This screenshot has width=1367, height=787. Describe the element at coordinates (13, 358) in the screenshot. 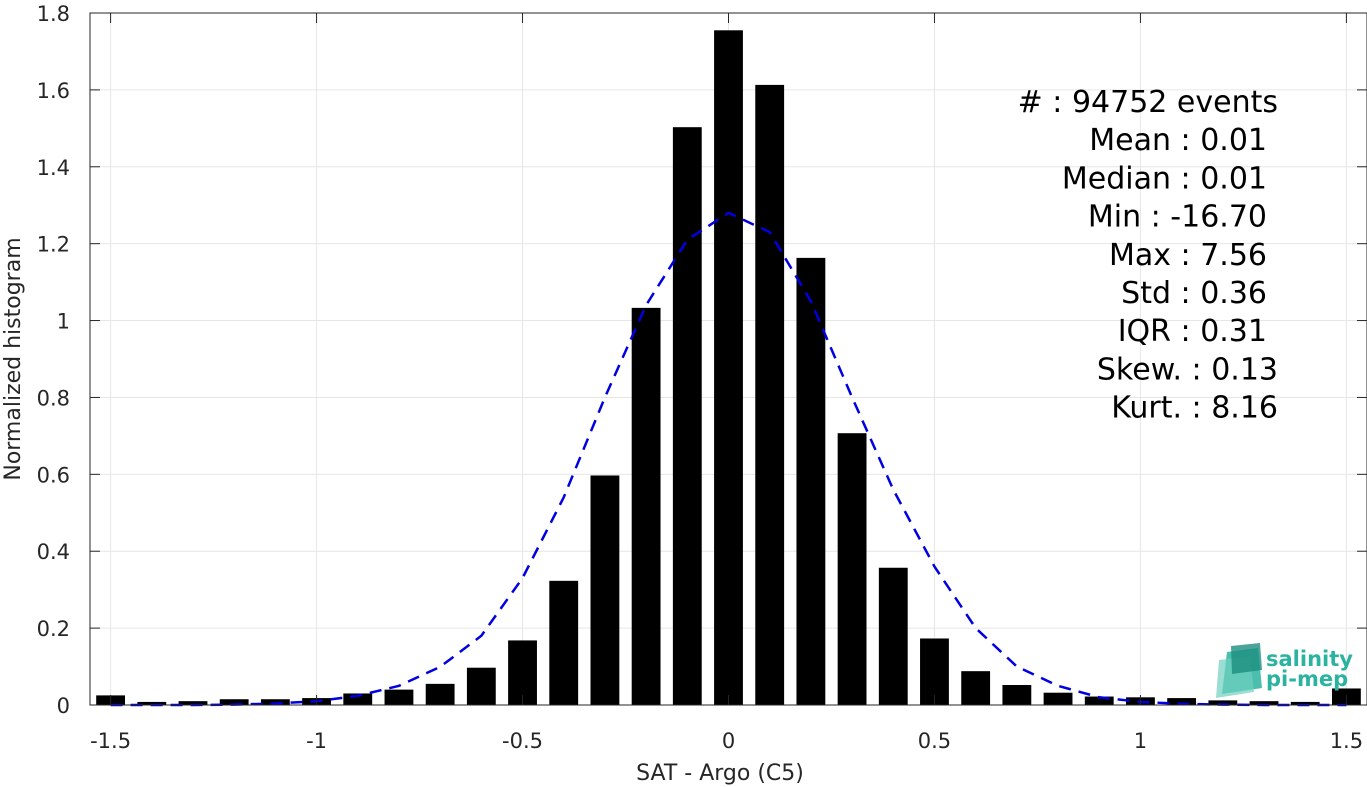

I see `y-axis-label: Normalized histogram` at that location.